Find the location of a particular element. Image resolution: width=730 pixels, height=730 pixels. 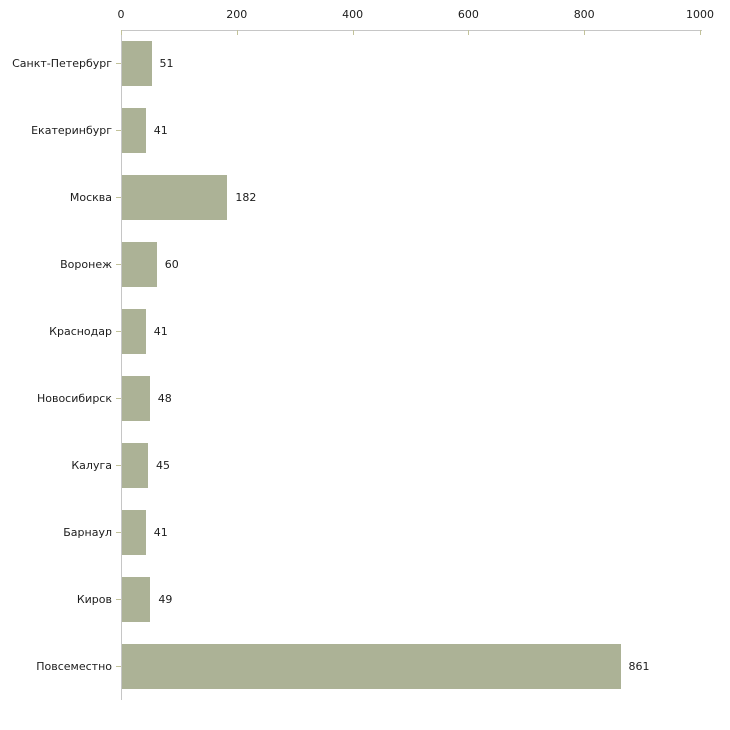

x-tick-label: 600 is located at coordinates (468, 14).